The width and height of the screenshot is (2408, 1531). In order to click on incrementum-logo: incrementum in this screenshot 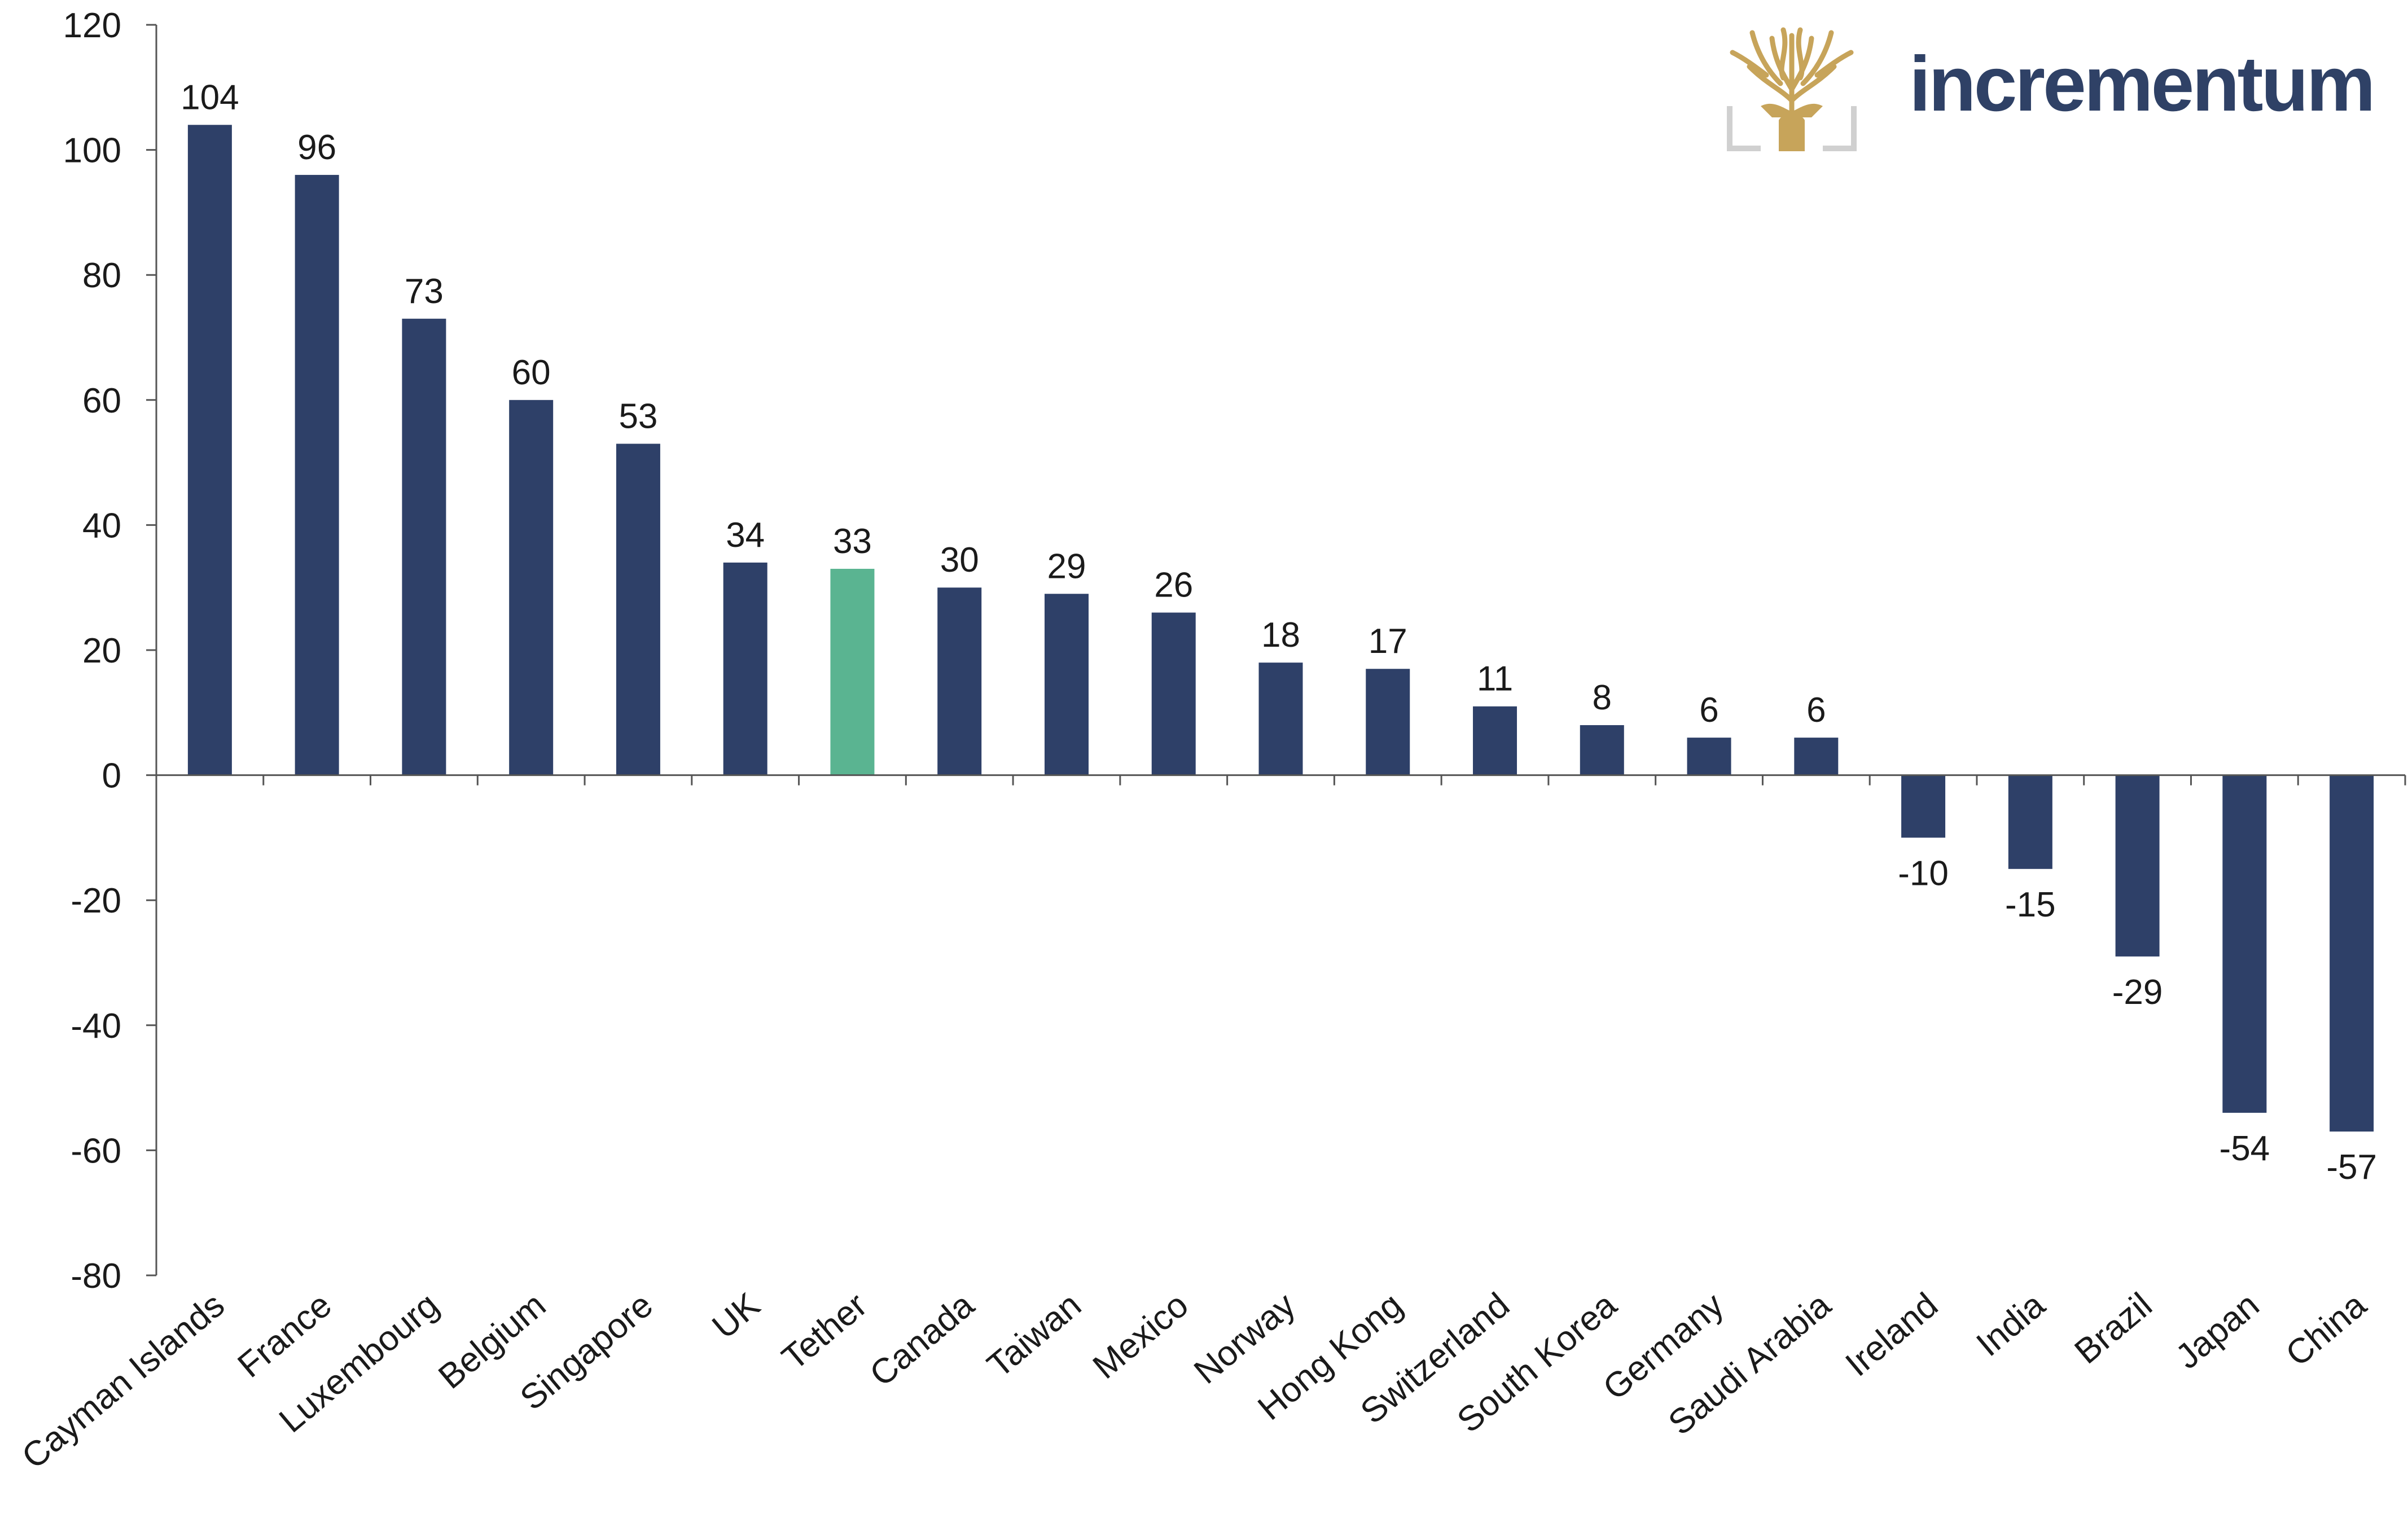, I will do `click(2054, 86)`.